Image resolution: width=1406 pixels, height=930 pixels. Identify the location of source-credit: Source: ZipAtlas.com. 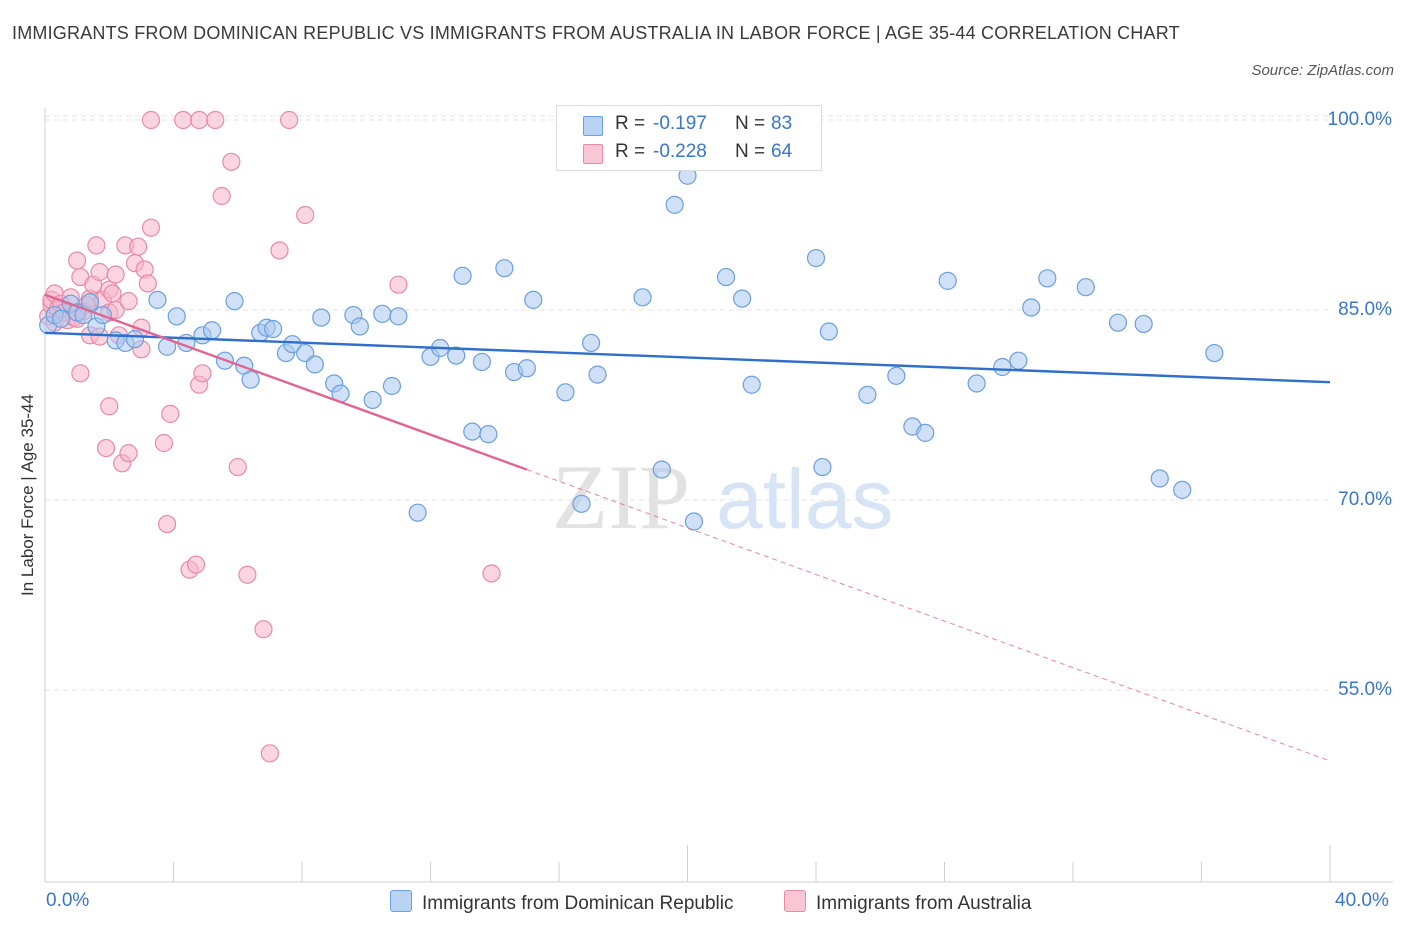
(1322, 70).